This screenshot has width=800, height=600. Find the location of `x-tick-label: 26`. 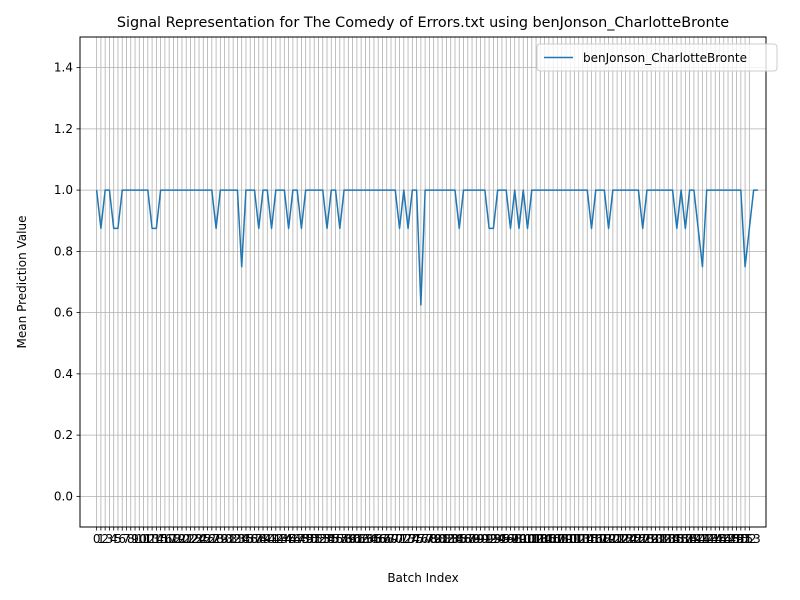

x-tick-label: 26 is located at coordinates (207, 539).